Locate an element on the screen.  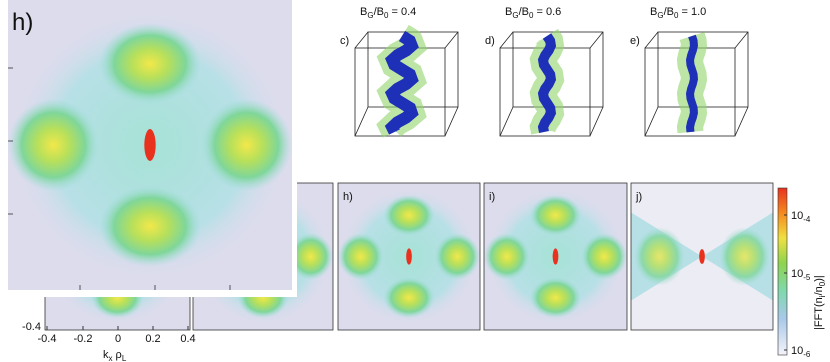
y-tick-label: -0.4 is located at coordinates (31, 327).